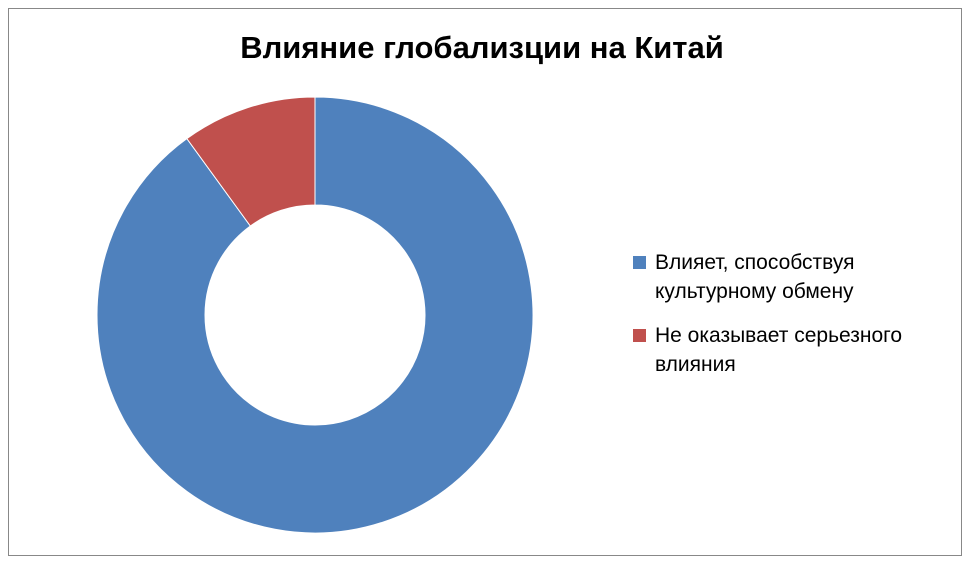  What do you see at coordinates (779, 350) in the screenshot?
I see `legend-label: Не оказывает серьезного влияния` at bounding box center [779, 350].